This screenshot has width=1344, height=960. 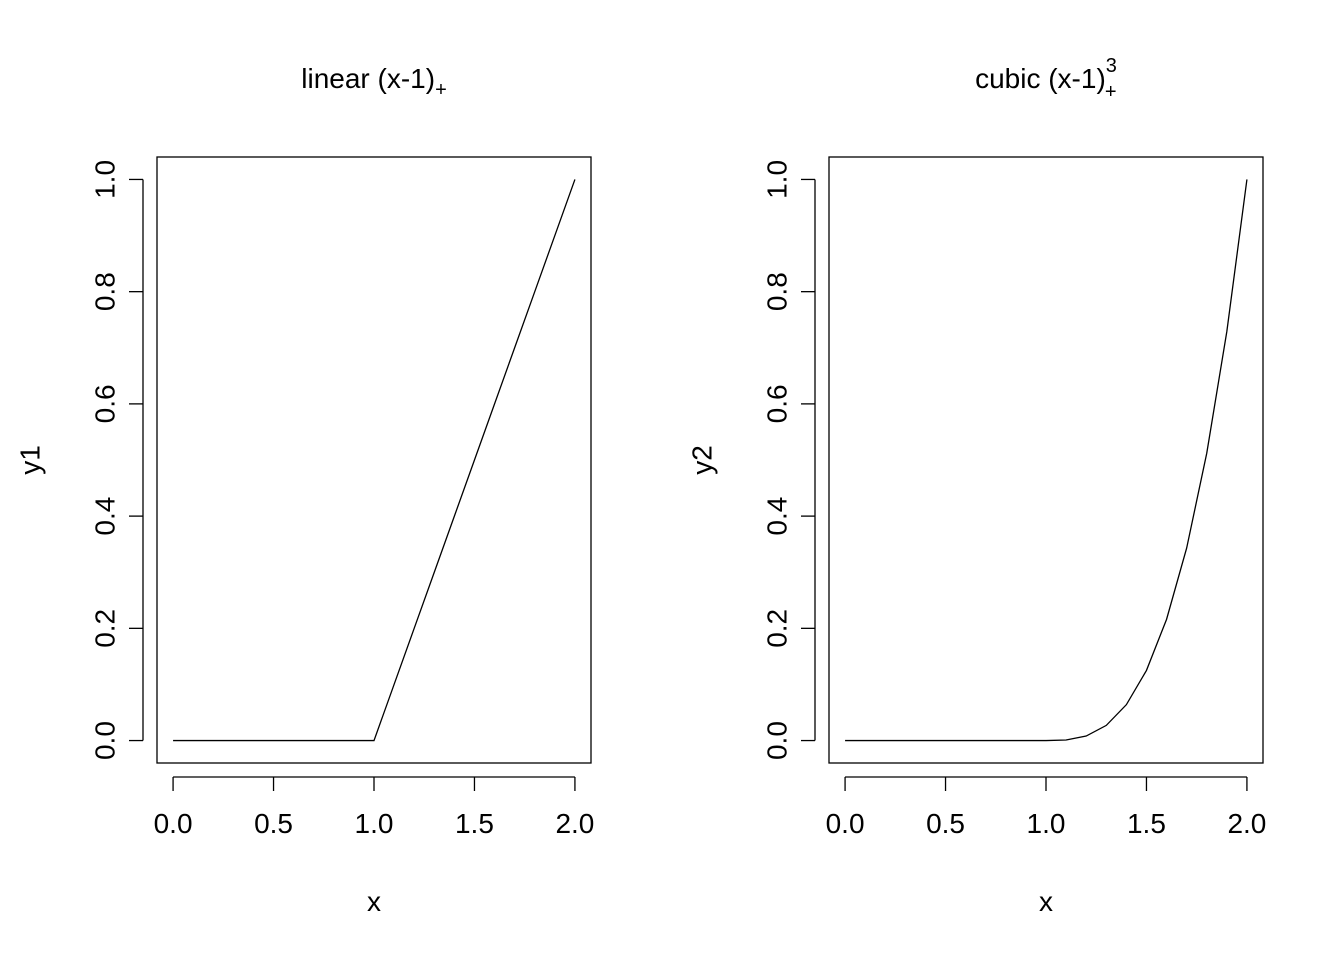 I want to click on chart-title: cubic (x-1)3 +, so click(x=1046, y=79).